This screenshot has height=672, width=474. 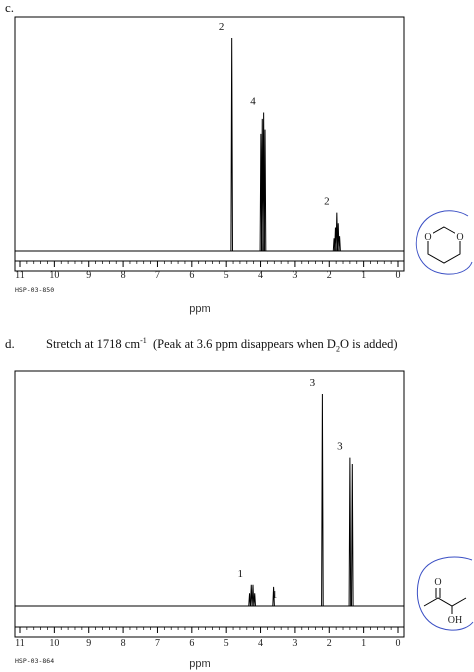 I want to click on x-tick-label-c-4: 7, so click(x=157, y=275).